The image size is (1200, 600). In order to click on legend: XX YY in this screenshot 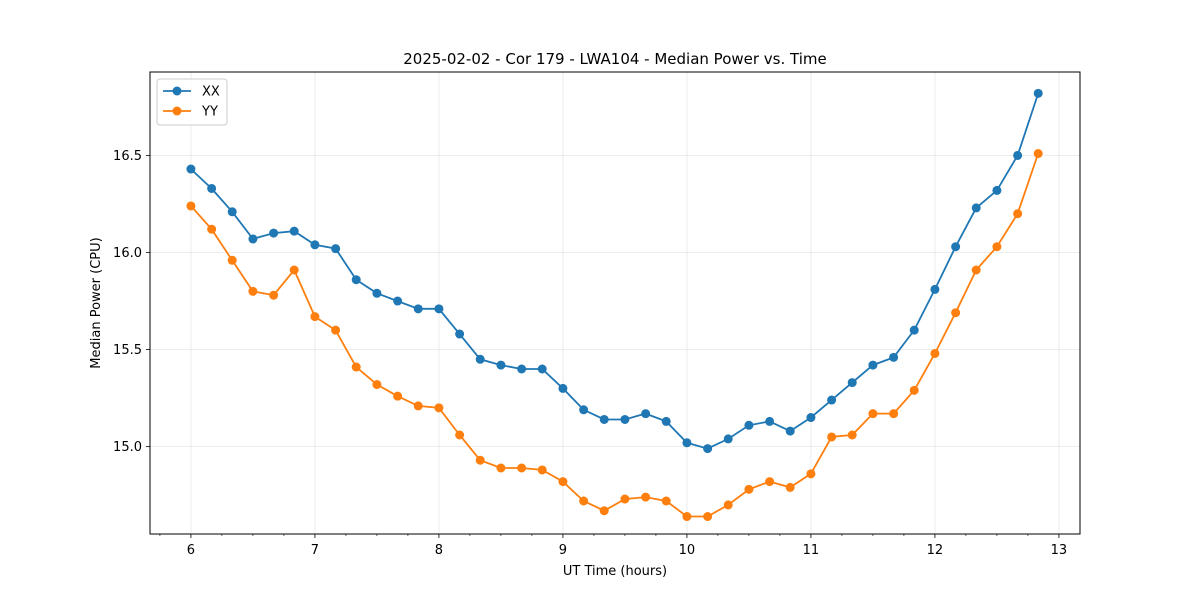, I will do `click(192, 102)`.